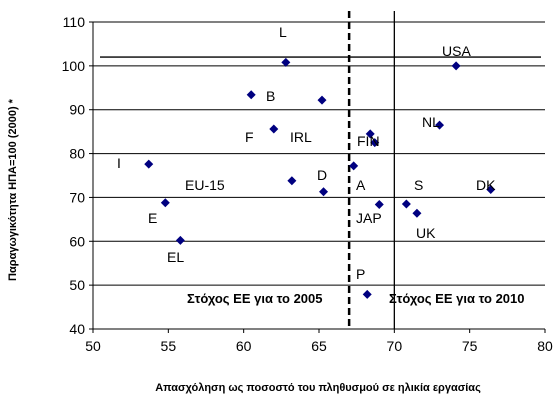 The width and height of the screenshot is (555, 396). Describe the element at coordinates (119, 163) in the screenshot. I see `point-label-i: I` at that location.